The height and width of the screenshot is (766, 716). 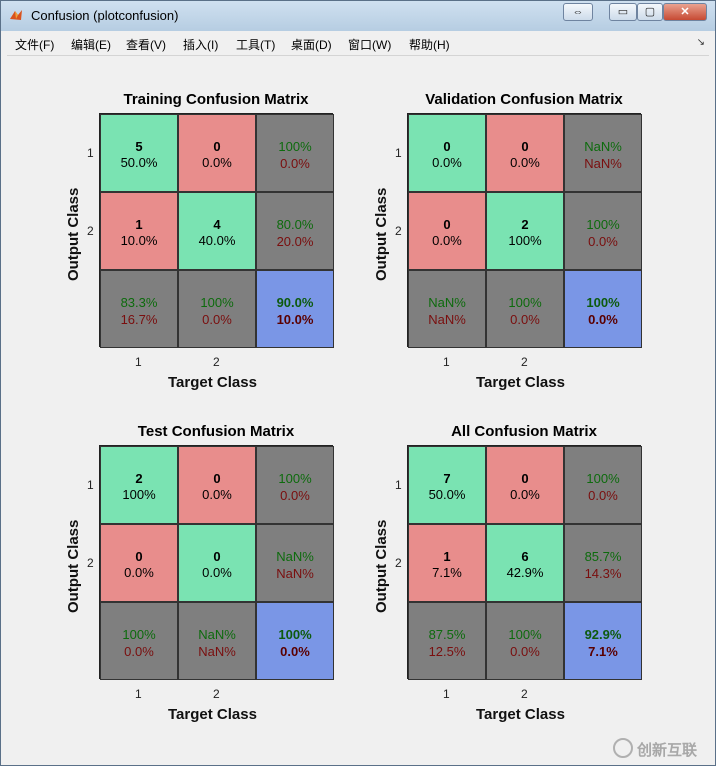 I want to click on cell-count: 1, so click(x=447, y=556).